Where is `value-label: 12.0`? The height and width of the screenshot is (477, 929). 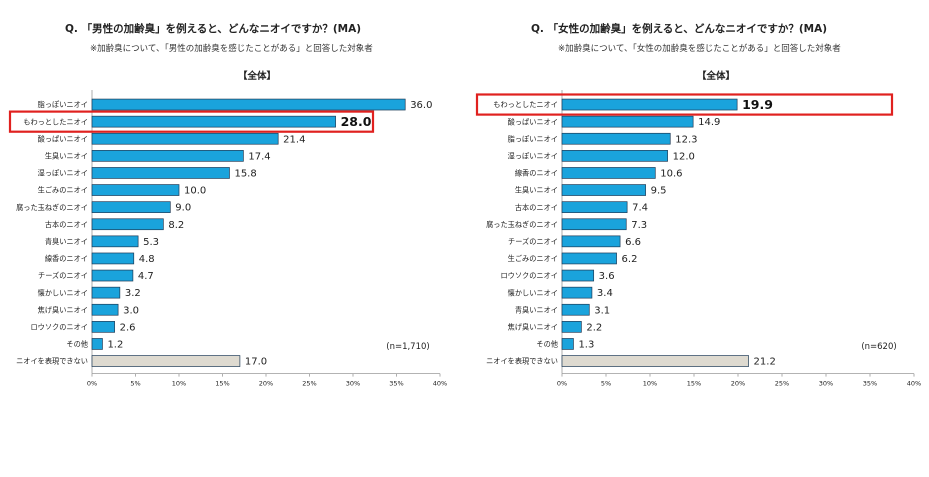 value-label: 12.0 is located at coordinates (684, 156).